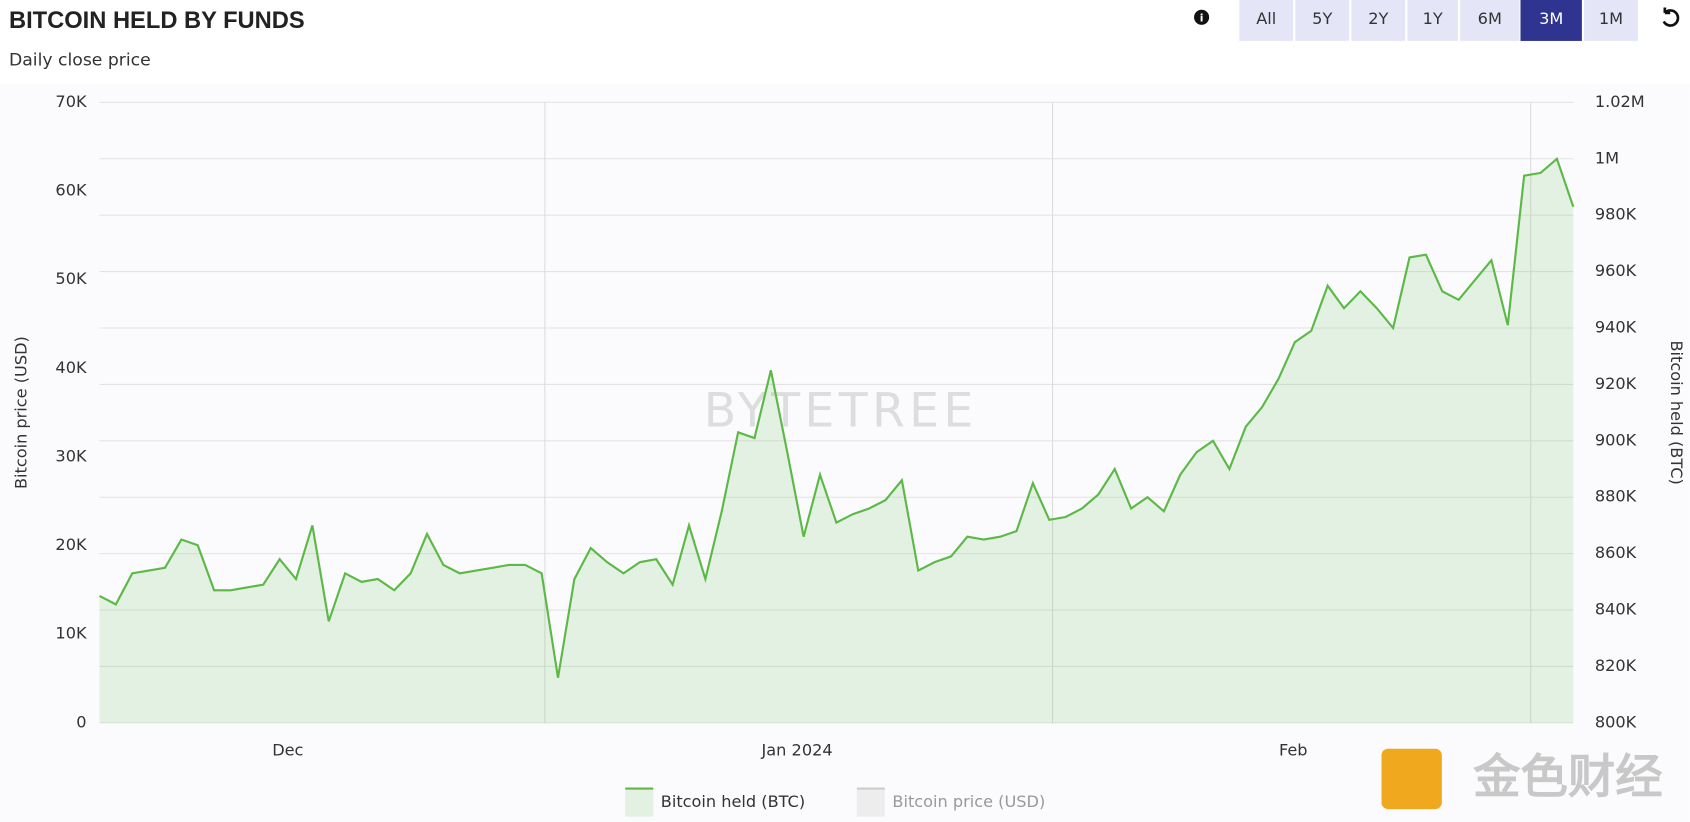  I want to click on legend-label: Bitcoin held (BTC), so click(733, 801).